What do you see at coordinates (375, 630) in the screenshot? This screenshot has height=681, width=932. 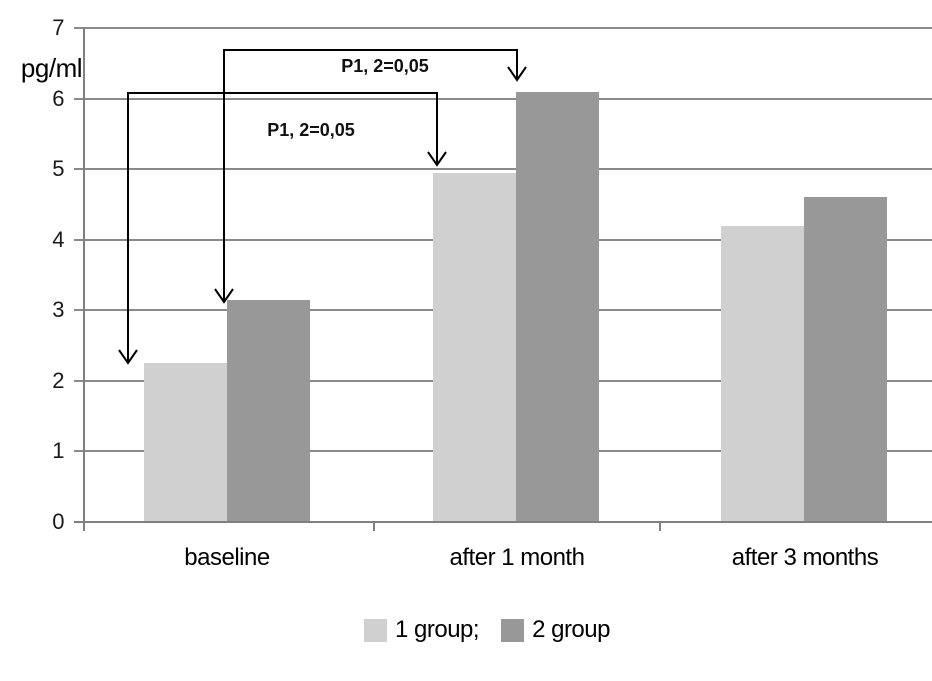 I see `legend-swatch-group1` at bounding box center [375, 630].